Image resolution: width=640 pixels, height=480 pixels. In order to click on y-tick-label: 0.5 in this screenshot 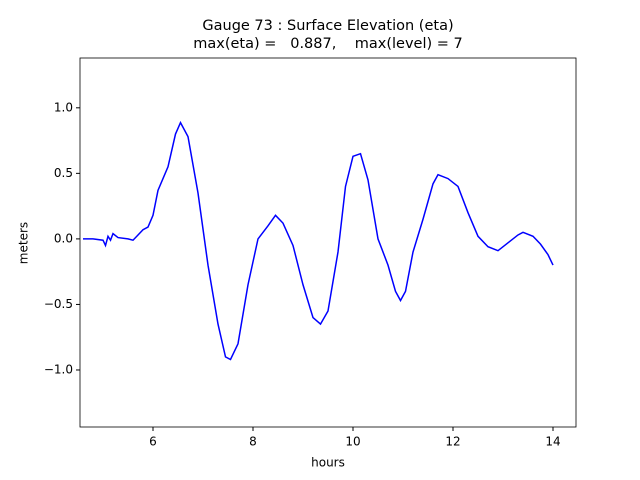, I will do `click(63, 173)`.